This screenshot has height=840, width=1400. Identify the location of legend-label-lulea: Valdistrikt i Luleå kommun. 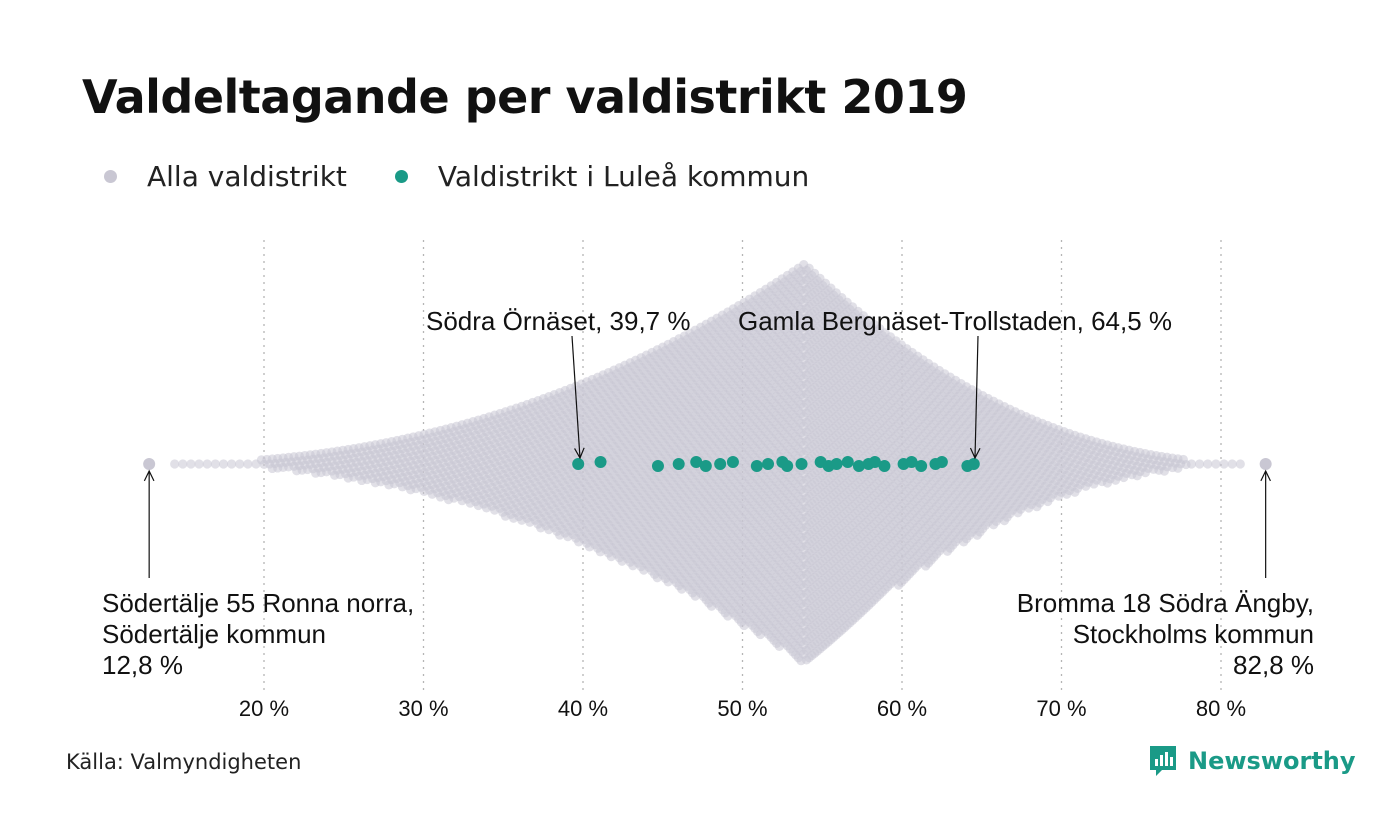
(623, 176).